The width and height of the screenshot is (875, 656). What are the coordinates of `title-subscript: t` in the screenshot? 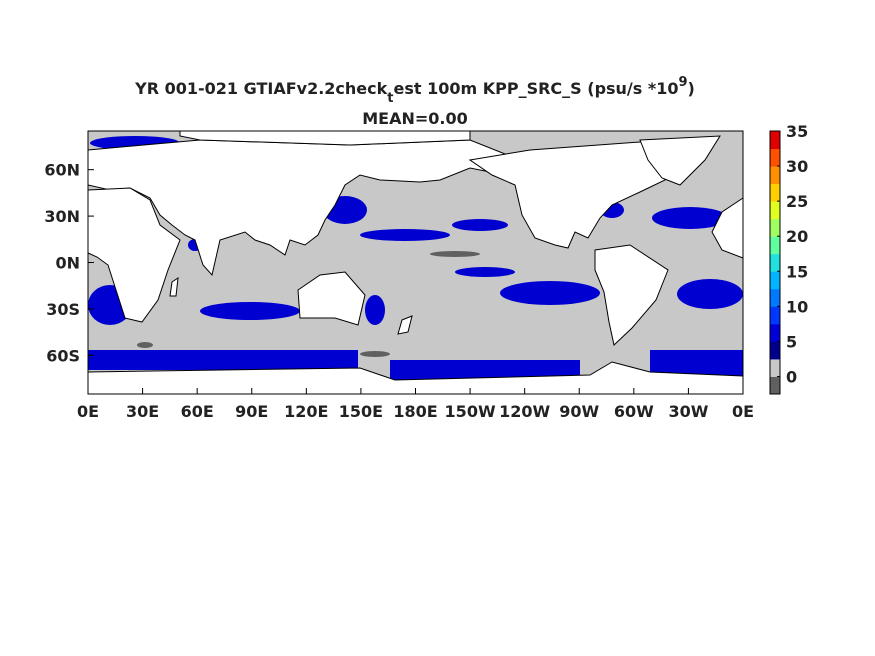 It's located at (390, 98).